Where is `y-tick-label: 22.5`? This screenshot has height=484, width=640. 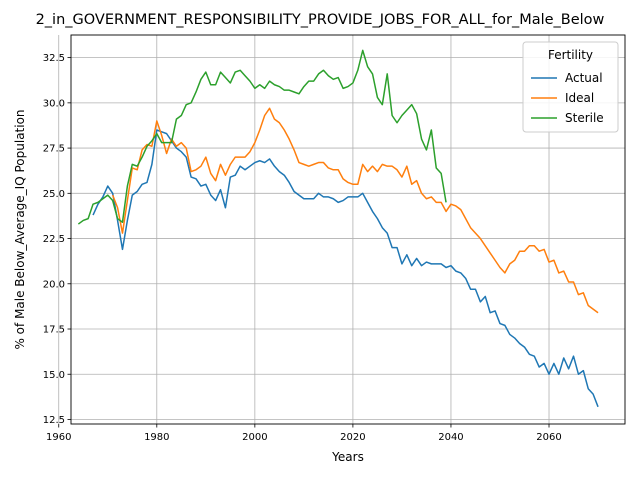 y-tick-label: 22.5 is located at coordinates (54, 239).